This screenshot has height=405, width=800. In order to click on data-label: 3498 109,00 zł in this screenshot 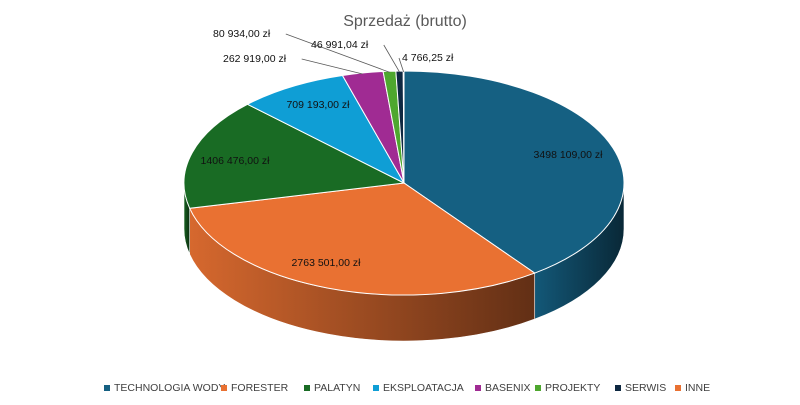, I will do `click(569, 155)`.